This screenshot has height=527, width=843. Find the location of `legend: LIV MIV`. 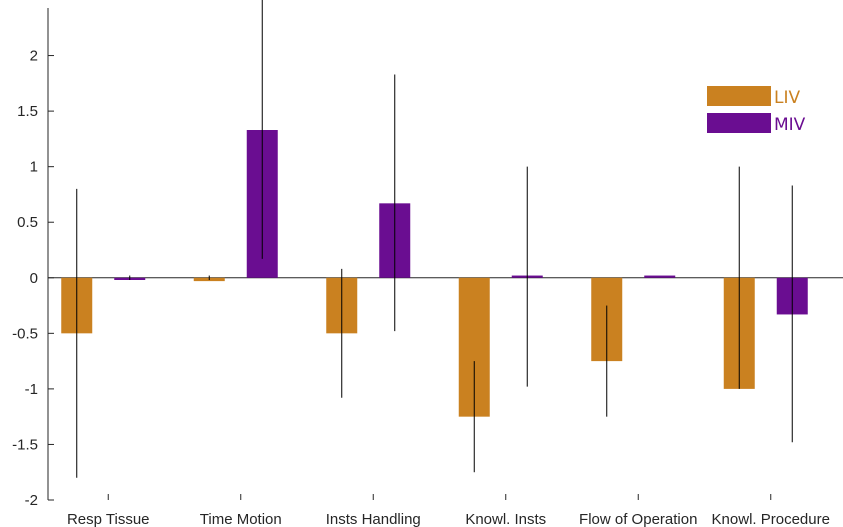

legend: LIV MIV is located at coordinates (756, 110).